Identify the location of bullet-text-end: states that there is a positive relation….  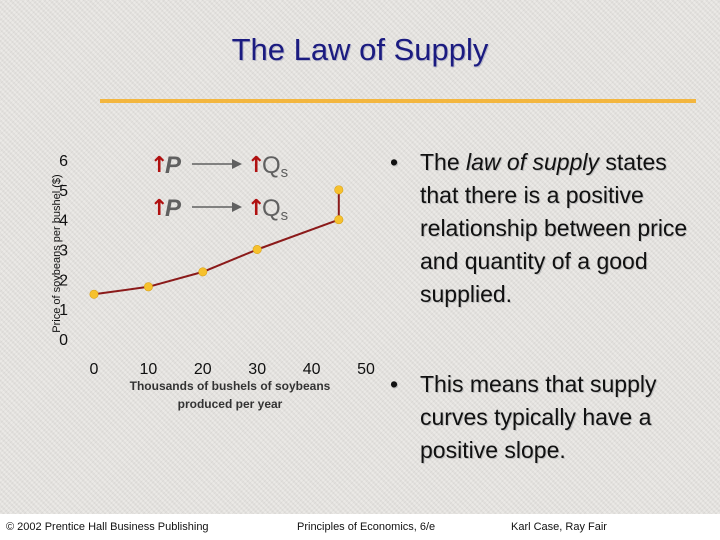
(554, 228).